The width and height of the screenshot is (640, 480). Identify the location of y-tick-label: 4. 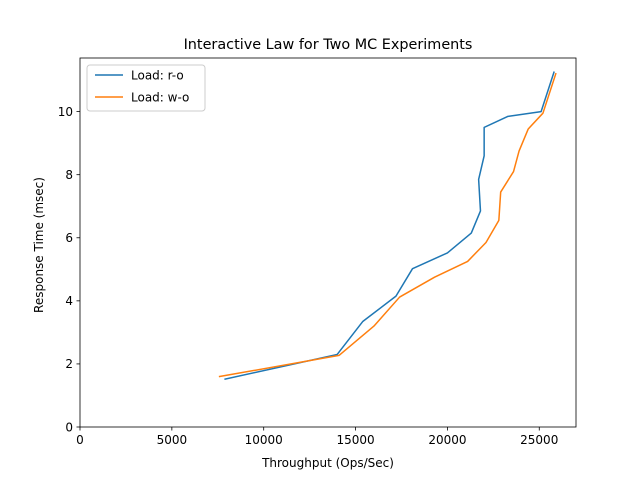
(69, 301).